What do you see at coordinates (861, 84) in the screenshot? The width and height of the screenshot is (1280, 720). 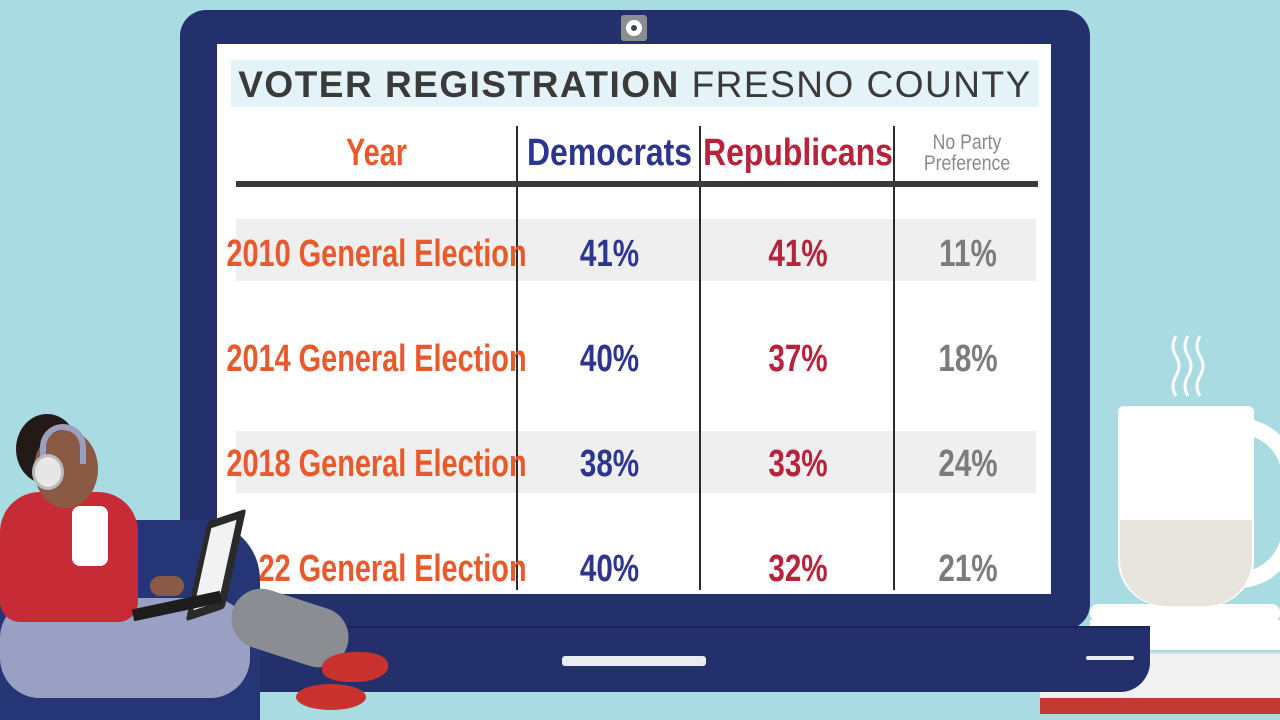 I see `title-light: FRESNO COUNTY` at bounding box center [861, 84].